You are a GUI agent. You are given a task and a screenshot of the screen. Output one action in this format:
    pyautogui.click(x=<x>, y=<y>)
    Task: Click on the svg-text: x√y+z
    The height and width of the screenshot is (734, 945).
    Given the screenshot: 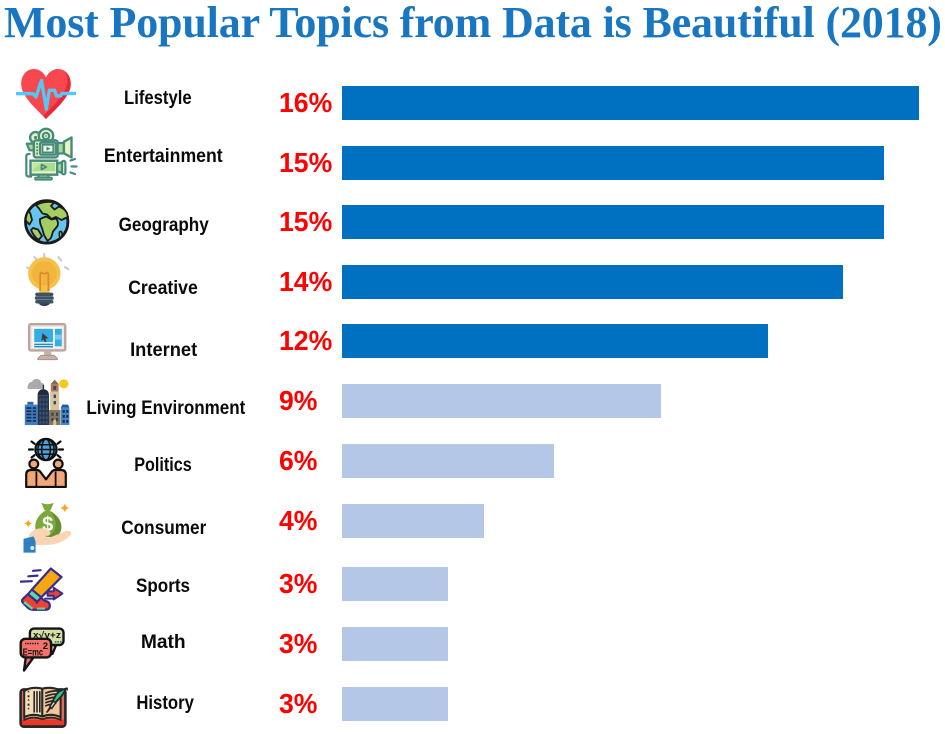 What is the action you would take?
    pyautogui.click(x=47, y=635)
    